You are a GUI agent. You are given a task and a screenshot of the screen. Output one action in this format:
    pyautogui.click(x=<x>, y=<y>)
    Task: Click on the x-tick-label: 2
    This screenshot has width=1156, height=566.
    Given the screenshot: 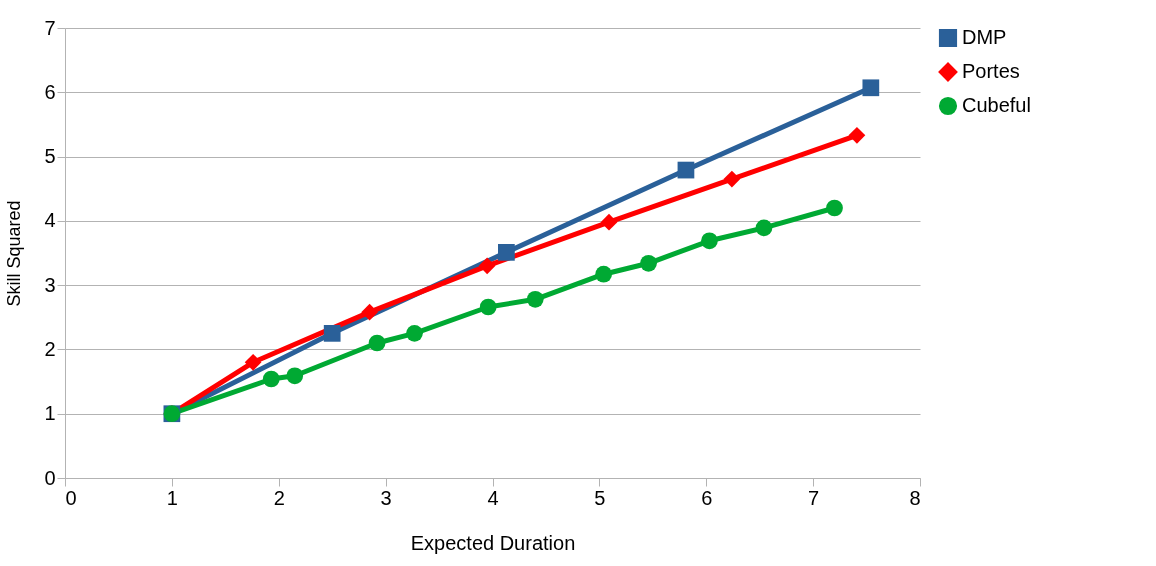 What is the action you would take?
    pyautogui.click(x=279, y=497)
    